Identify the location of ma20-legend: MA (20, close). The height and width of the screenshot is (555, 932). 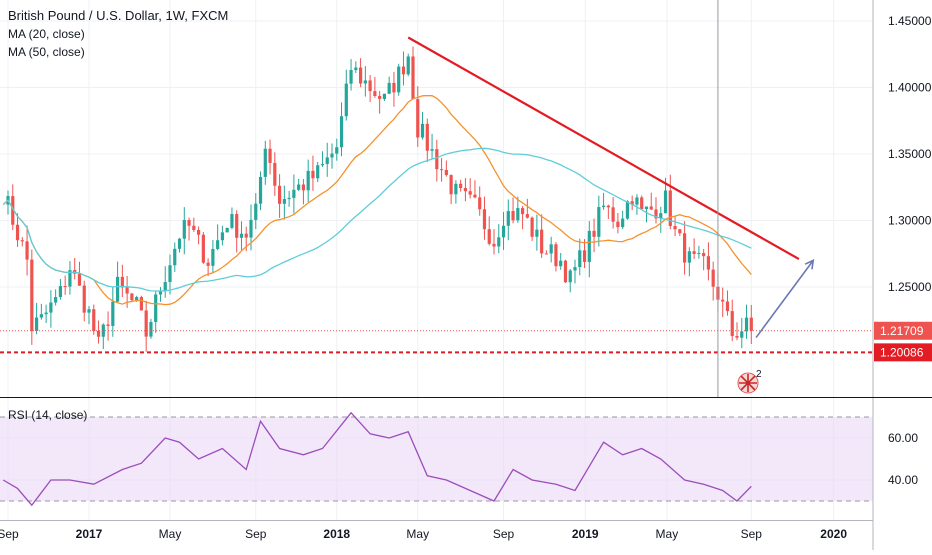
(46, 34).